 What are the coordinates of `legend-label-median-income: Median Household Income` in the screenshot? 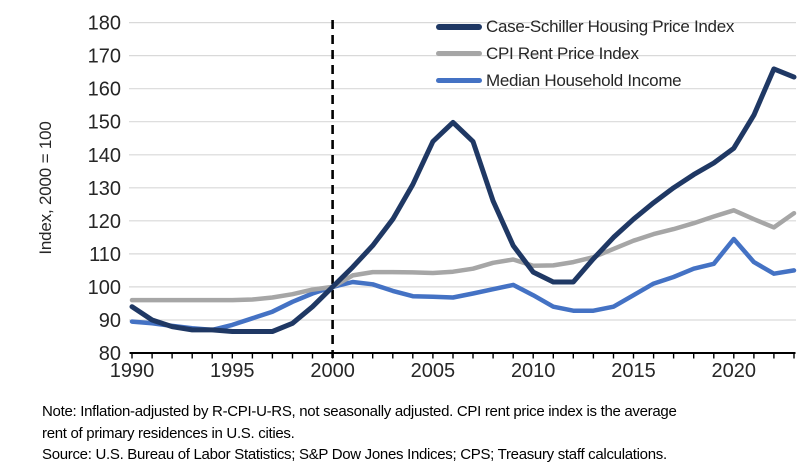 It's located at (584, 80).